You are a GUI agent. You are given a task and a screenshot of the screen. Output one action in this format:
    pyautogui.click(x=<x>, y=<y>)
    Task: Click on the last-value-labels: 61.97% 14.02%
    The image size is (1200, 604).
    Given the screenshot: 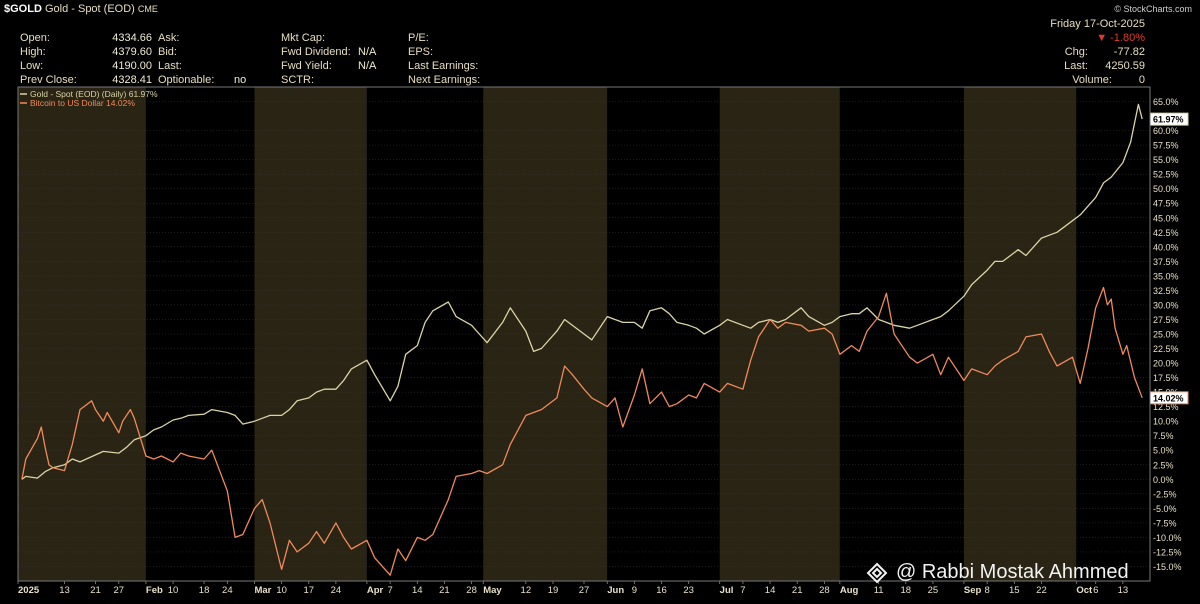 What is the action you would take?
    pyautogui.click(x=1169, y=258)
    